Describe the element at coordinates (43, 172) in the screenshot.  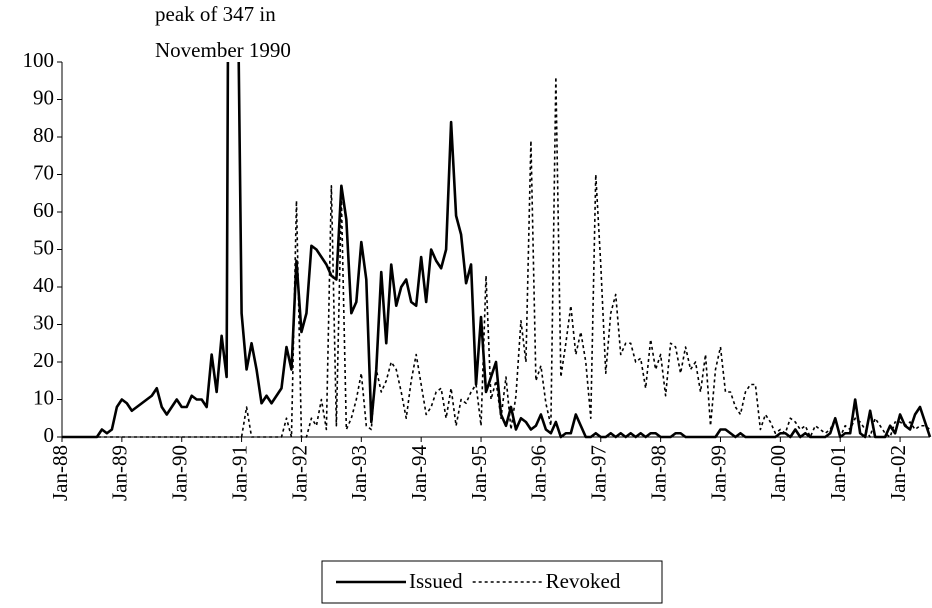
I see `y-tick-label: 70` at that location.